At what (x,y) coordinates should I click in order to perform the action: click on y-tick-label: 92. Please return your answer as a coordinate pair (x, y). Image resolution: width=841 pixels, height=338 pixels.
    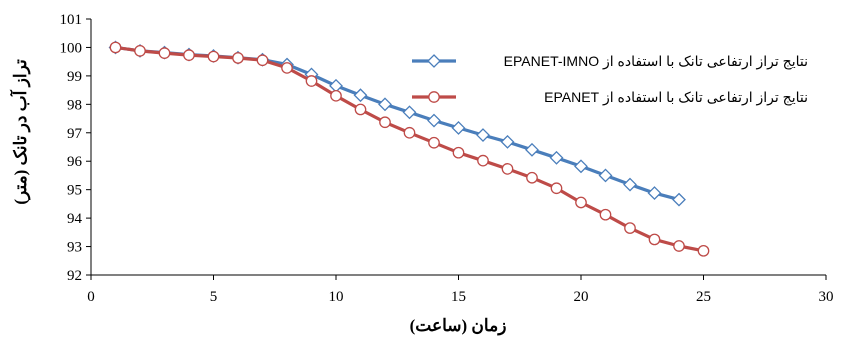
    Looking at the image, I should click on (74, 276).